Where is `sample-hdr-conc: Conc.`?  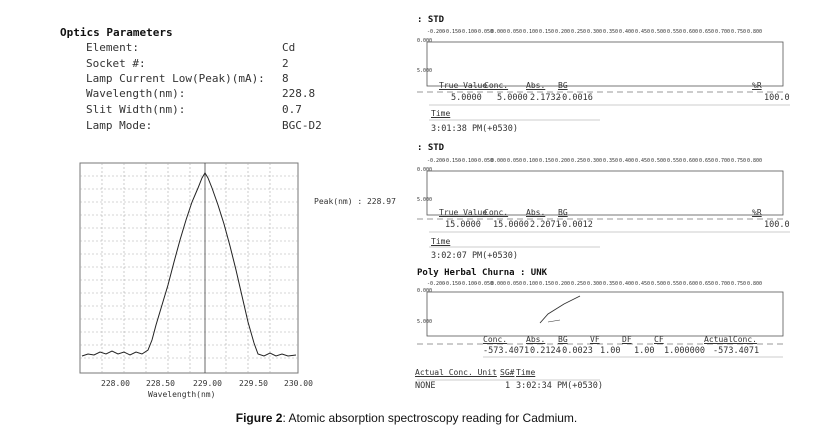 sample-hdr-conc: Conc. is located at coordinates (495, 339).